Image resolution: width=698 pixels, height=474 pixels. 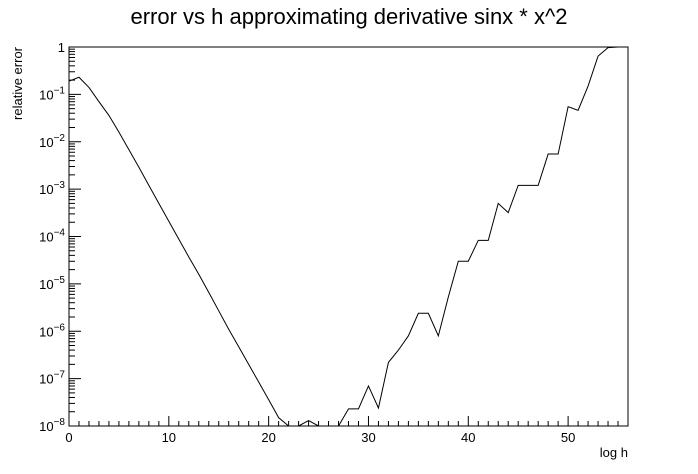 What do you see at coordinates (268, 437) in the screenshot?
I see `x-tick-label: 20` at bounding box center [268, 437].